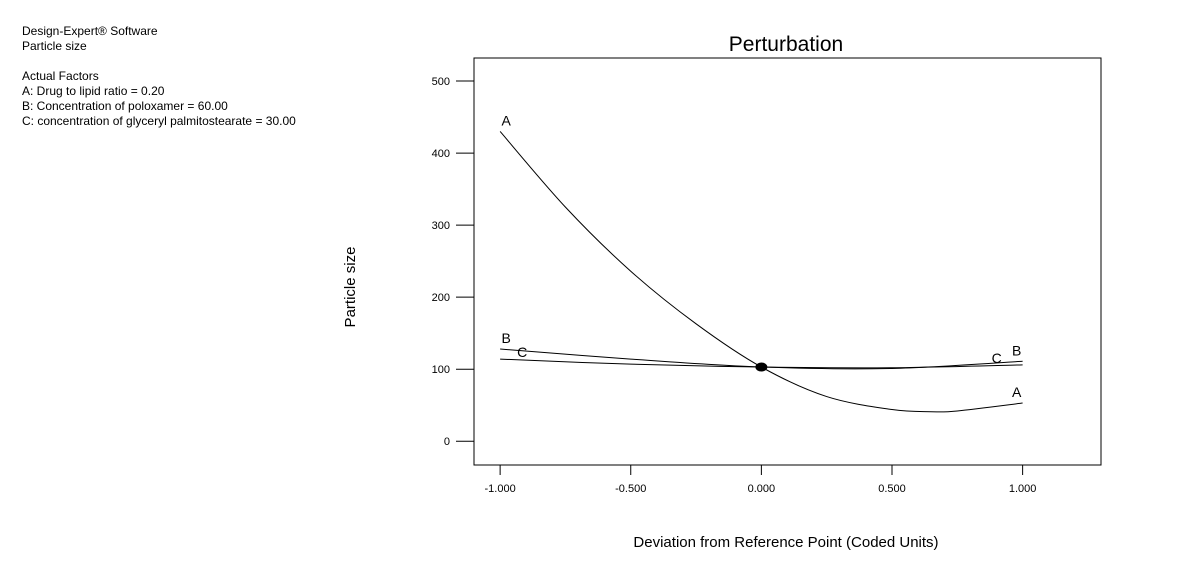 This screenshot has height=576, width=1187. What do you see at coordinates (350, 287) in the screenshot?
I see `y-axis-label: Particle size` at bounding box center [350, 287].